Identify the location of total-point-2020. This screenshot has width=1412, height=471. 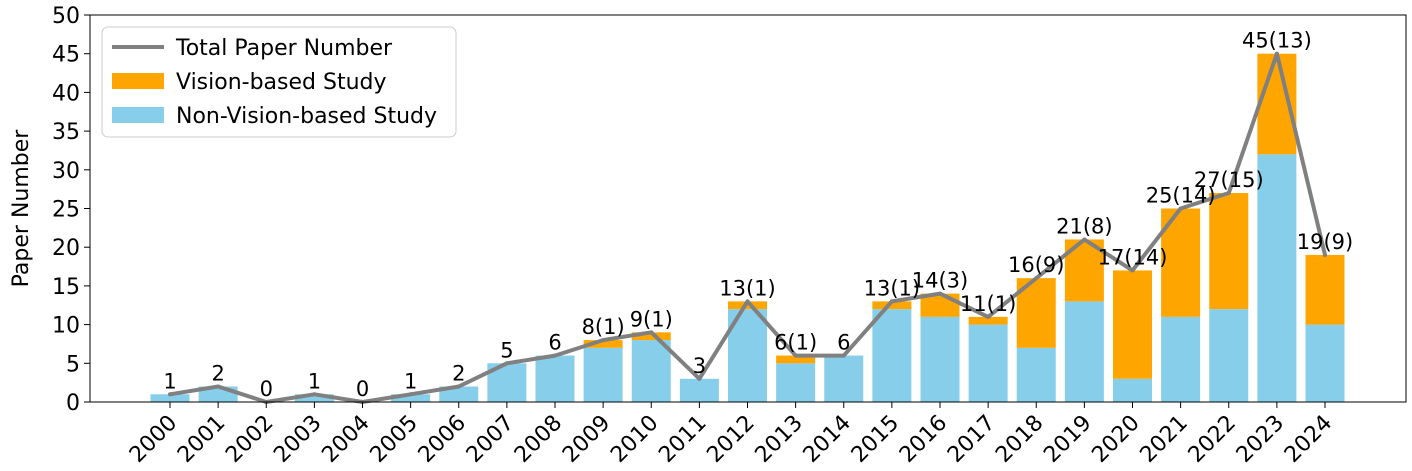
(1132, 270).